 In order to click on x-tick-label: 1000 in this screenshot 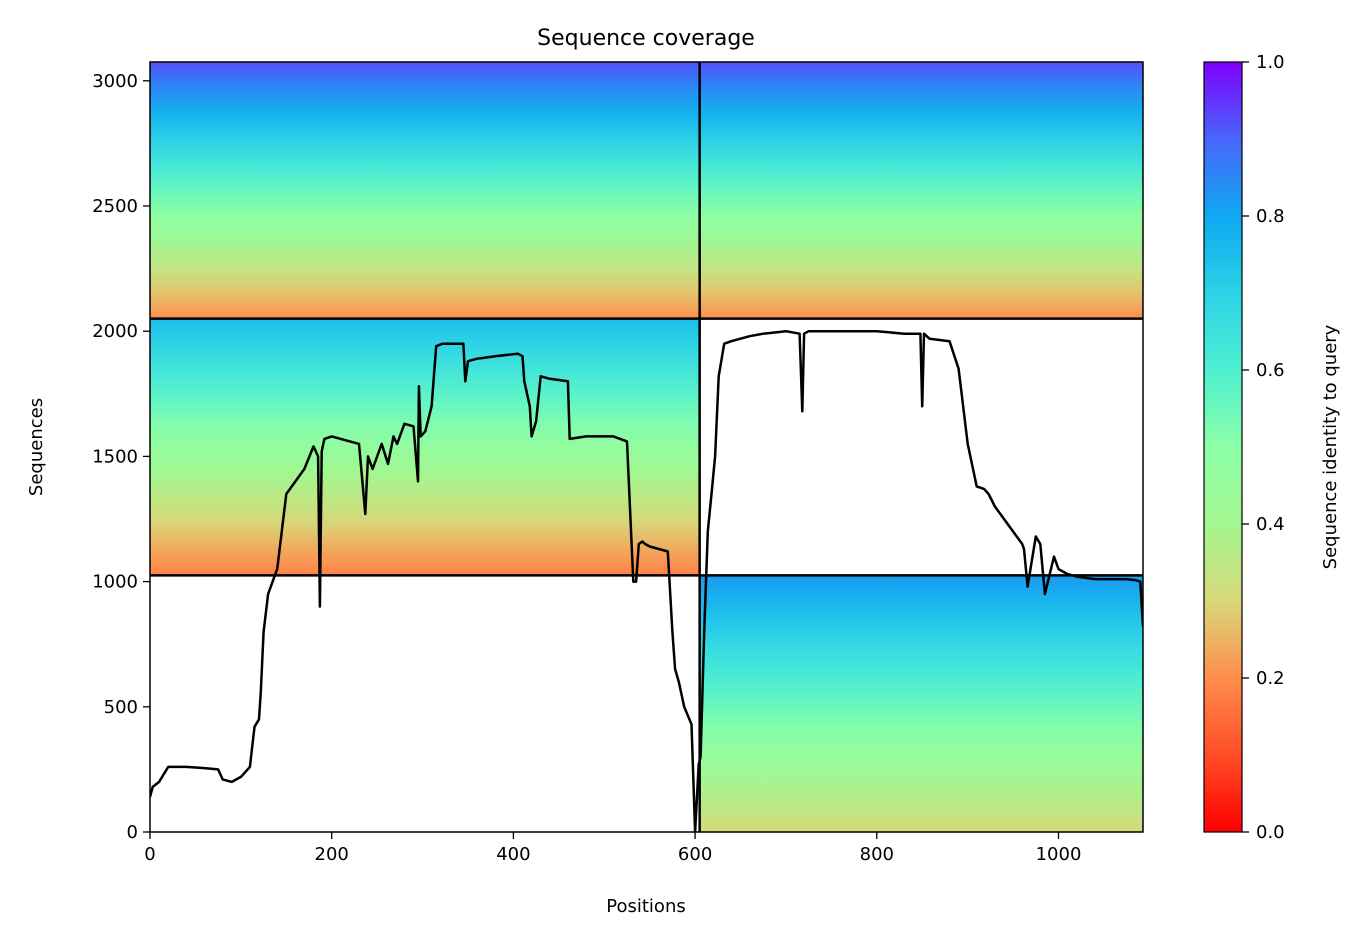, I will do `click(1059, 854)`.